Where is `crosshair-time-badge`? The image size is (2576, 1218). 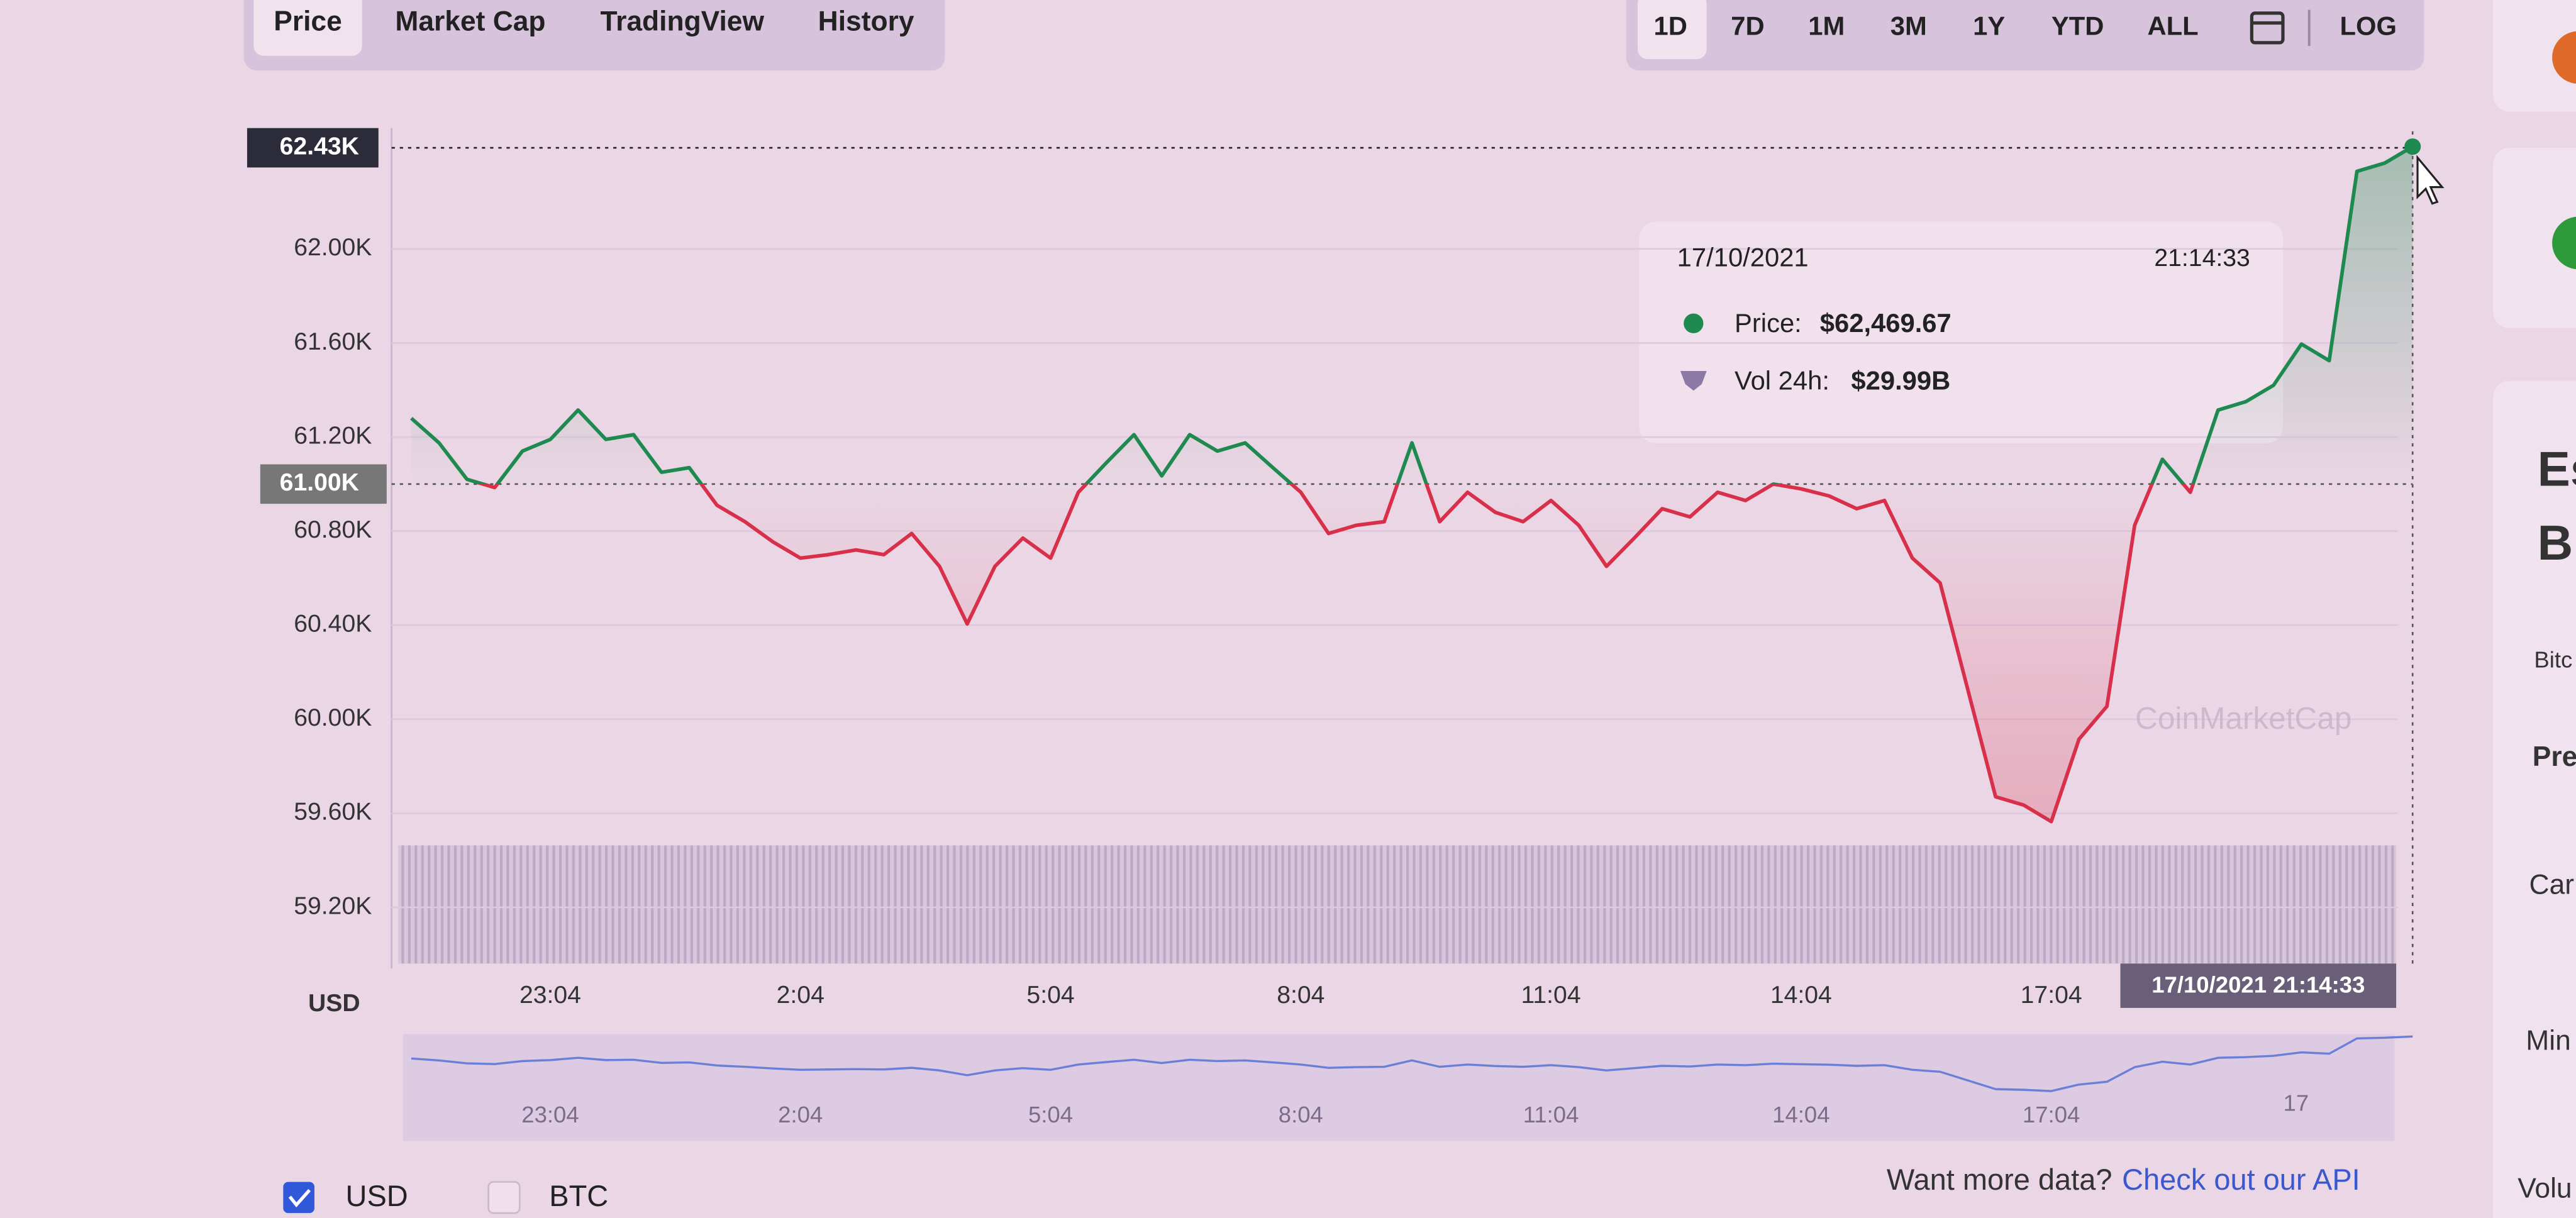 crosshair-time-badge is located at coordinates (2258, 986).